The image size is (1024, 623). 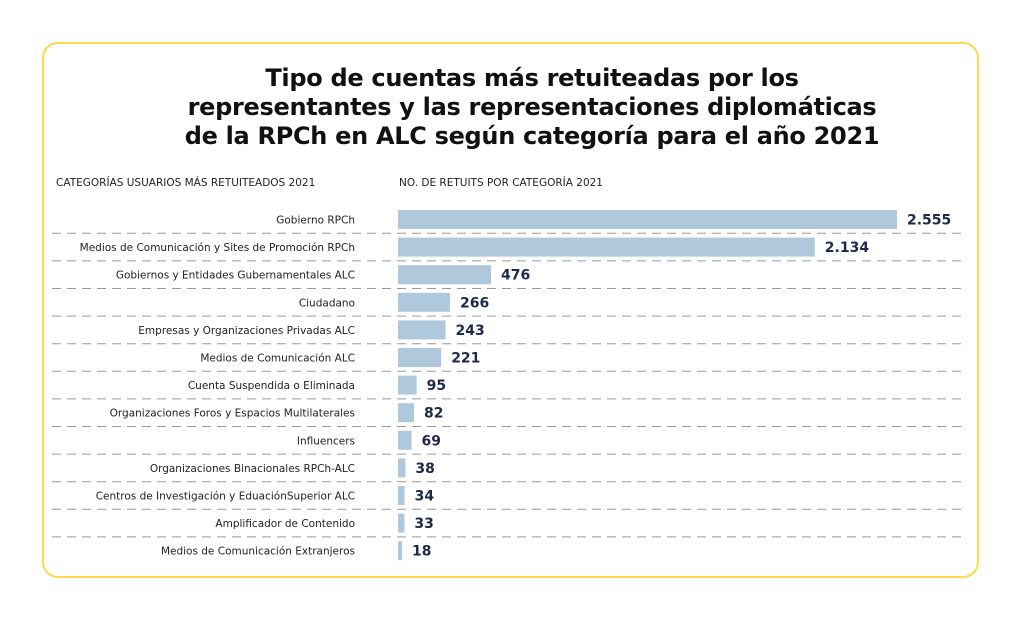 I want to click on value-label: 82, so click(x=433, y=414).